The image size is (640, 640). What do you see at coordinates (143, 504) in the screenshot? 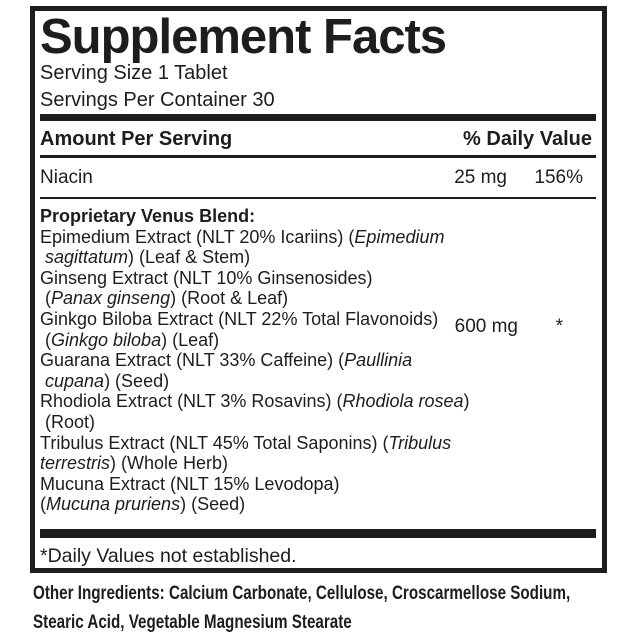
I see `blend-ingredient-line: (Mucuna pruriens) (Seed)` at bounding box center [143, 504].